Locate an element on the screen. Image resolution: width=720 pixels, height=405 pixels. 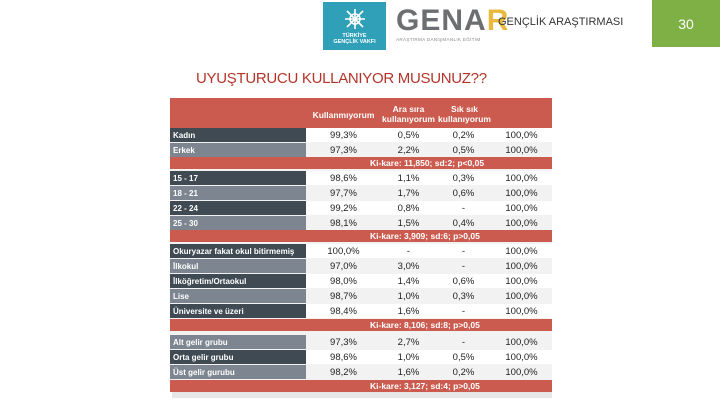
table-row: 22 - 24 99,2% 0,8% - 100,0% is located at coordinates (361, 208).